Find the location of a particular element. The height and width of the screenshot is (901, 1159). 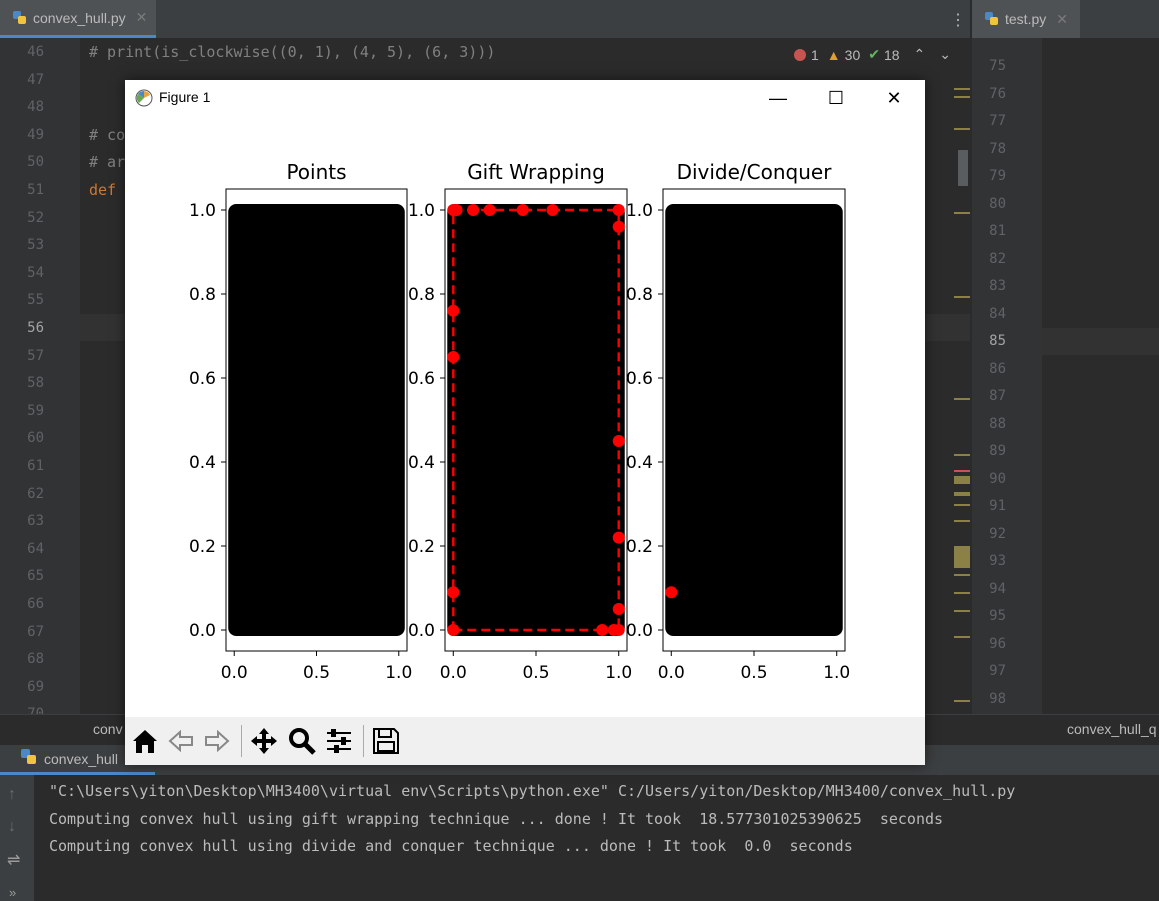

line-number: 83 is located at coordinates (997, 286).